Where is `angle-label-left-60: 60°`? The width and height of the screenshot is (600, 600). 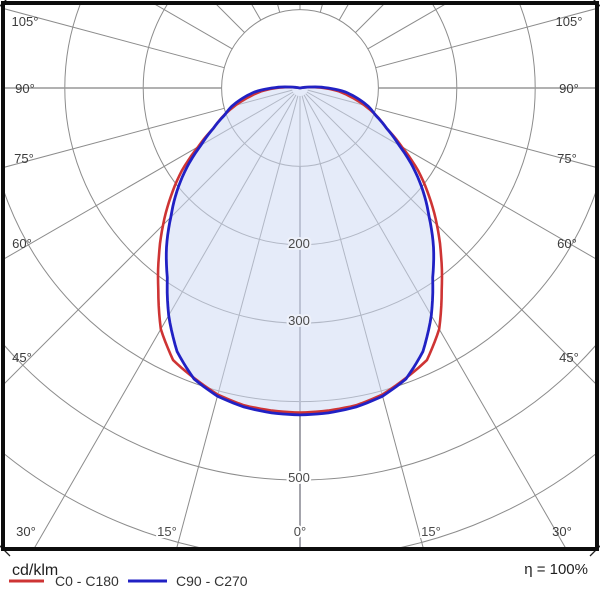 angle-label-left-60: 60° is located at coordinates (22, 243).